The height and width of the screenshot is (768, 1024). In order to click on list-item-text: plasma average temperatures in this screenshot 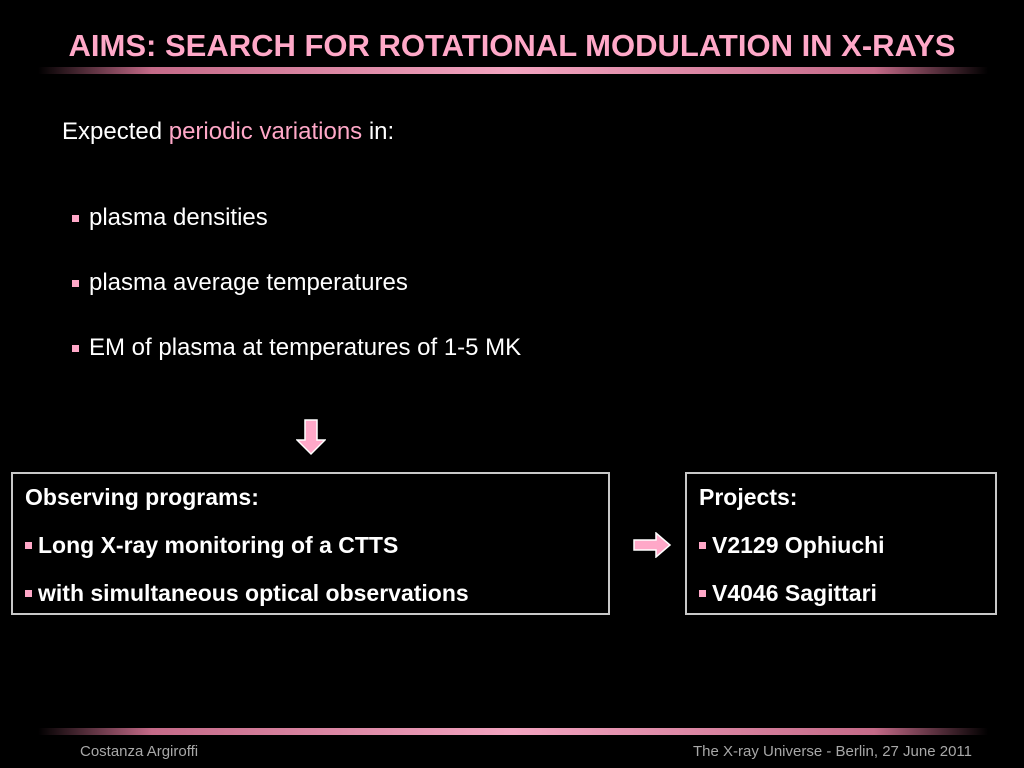, I will do `click(248, 282)`.